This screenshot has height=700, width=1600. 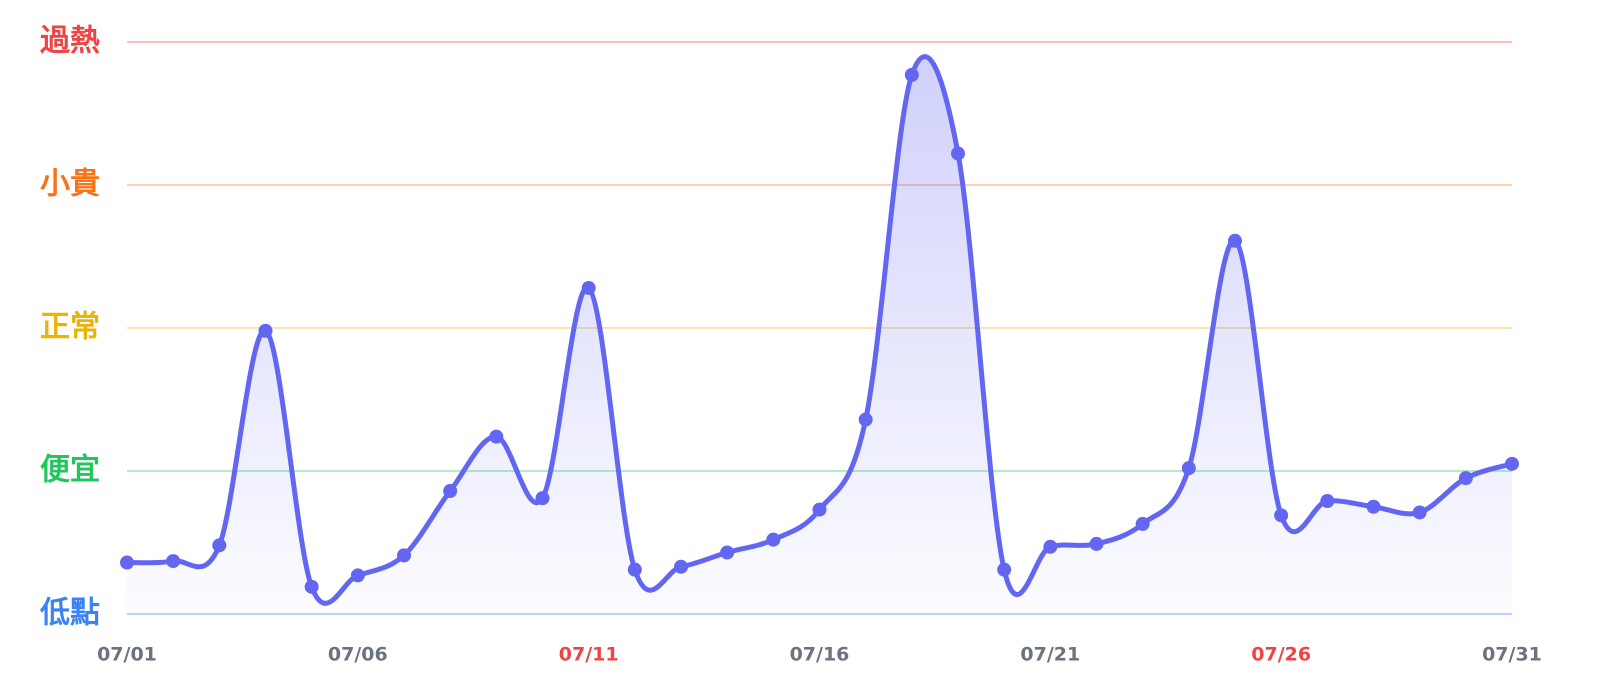 I want to click on x-tick-label: 07/26, so click(x=1281, y=655).